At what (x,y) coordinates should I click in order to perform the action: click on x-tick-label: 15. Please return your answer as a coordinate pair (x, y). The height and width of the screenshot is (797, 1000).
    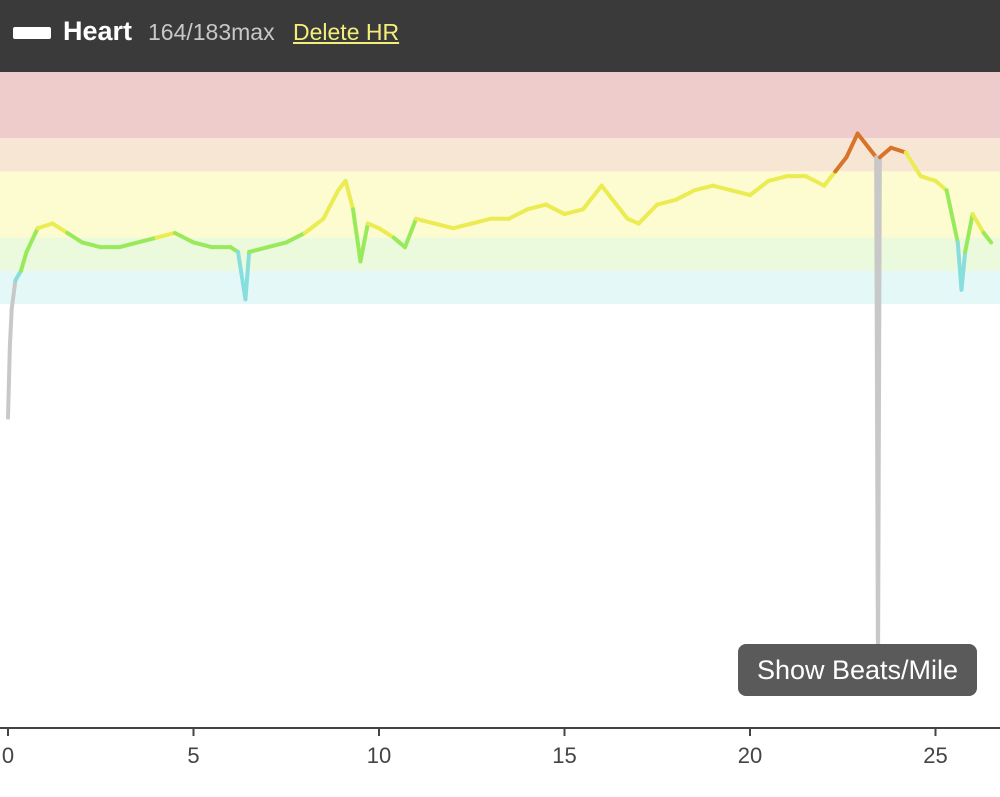
    Looking at the image, I should click on (564, 755).